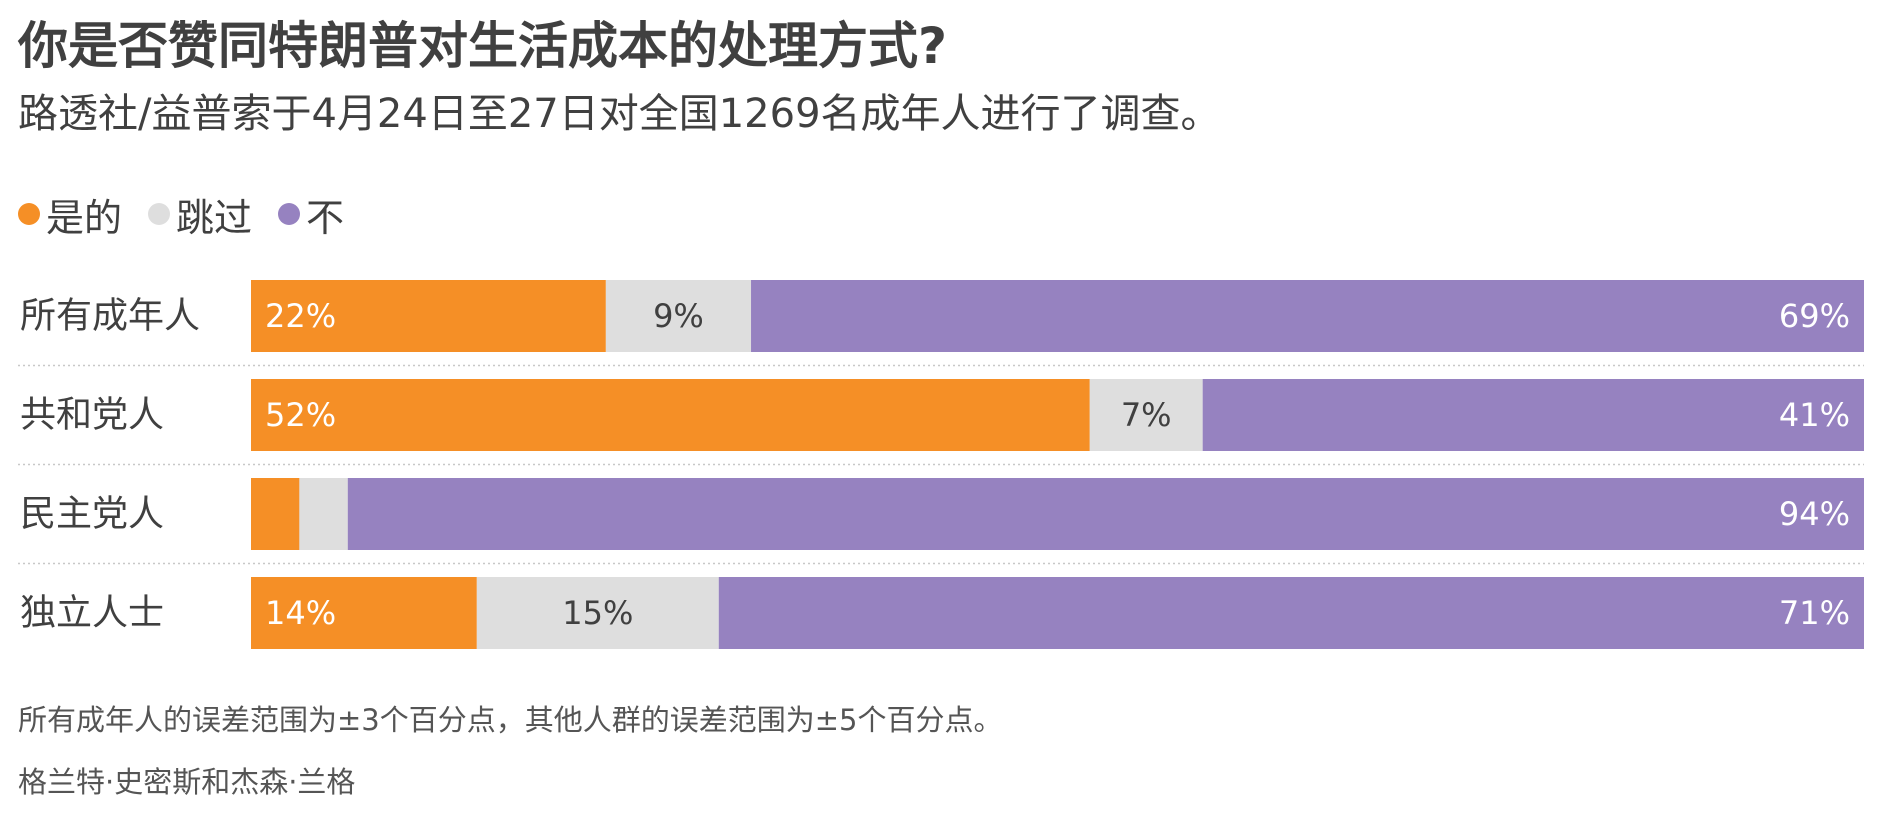  Describe the element at coordinates (300, 316) in the screenshot. I see `data-label-yes: 22%` at that location.